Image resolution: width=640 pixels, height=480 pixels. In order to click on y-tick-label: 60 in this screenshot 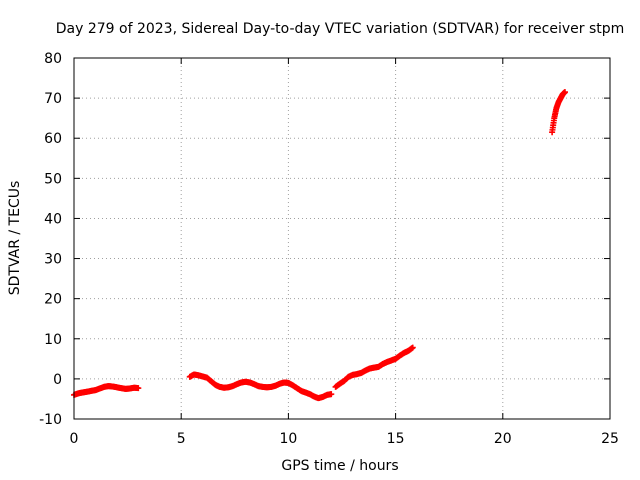, I will do `click(53, 139)`.